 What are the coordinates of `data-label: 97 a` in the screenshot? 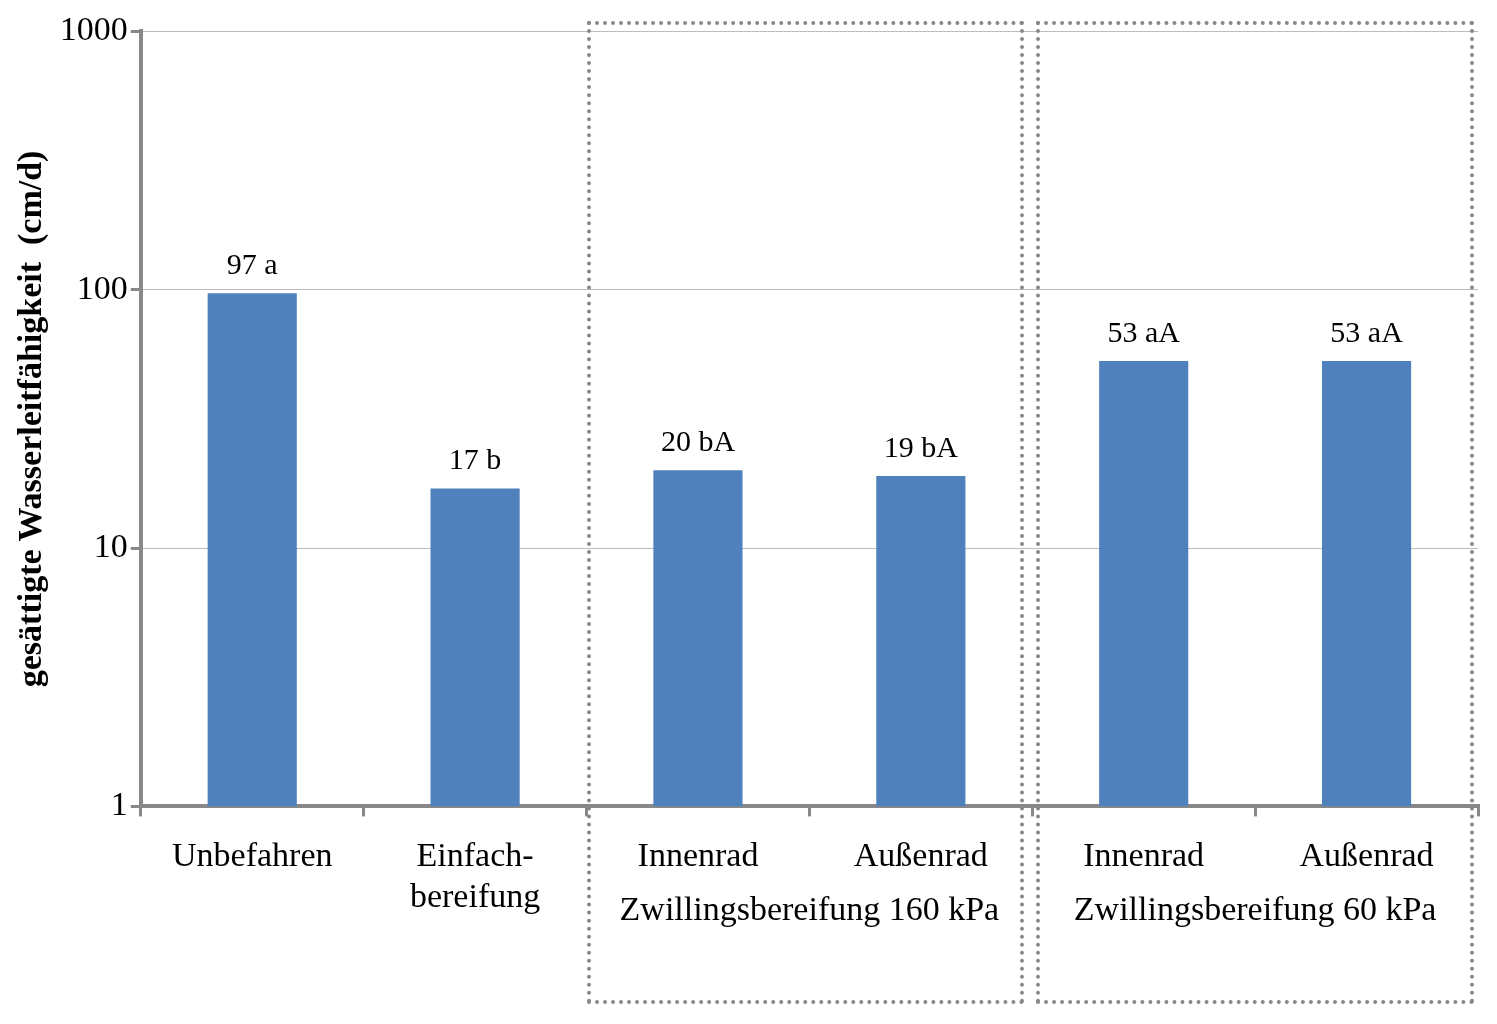 It's located at (252, 264).